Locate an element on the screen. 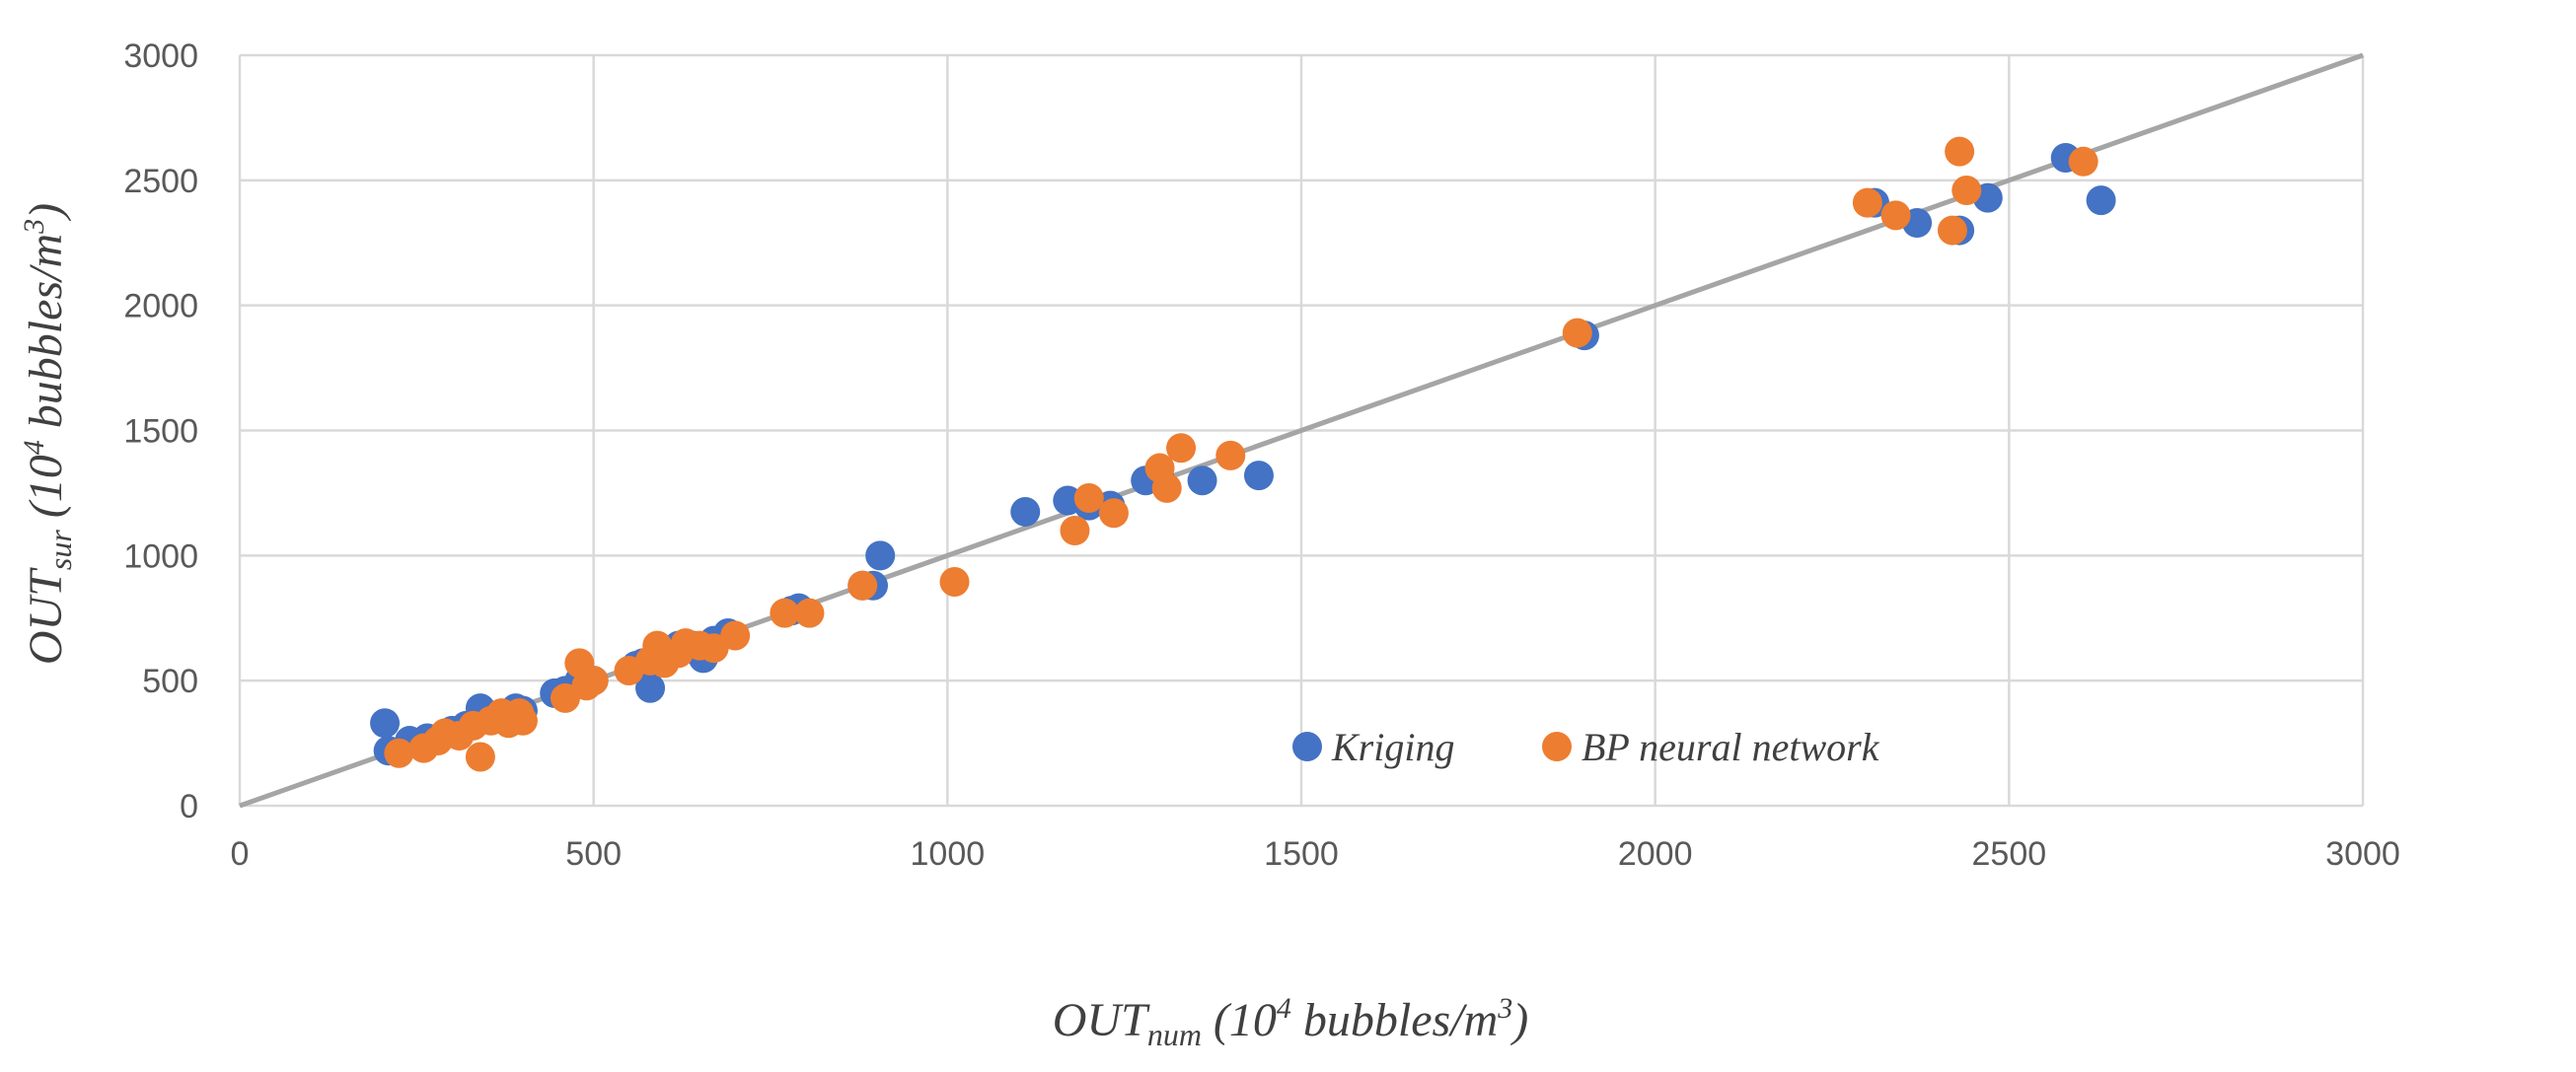  x-axis-title-mid: bubbles/m is located at coordinates (1394, 1020).